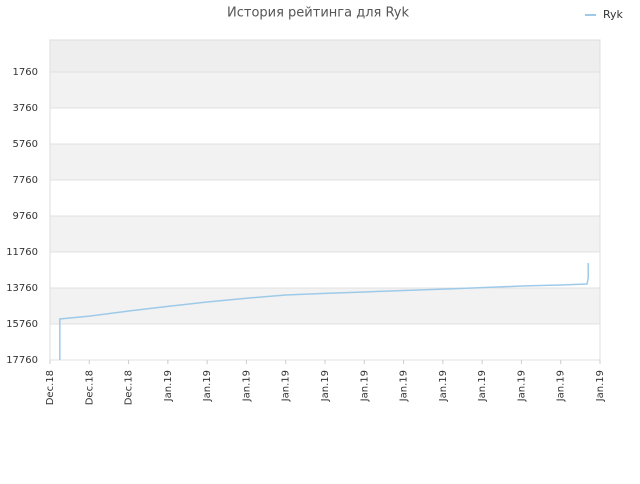 The width and height of the screenshot is (640, 484). What do you see at coordinates (22, 324) in the screenshot?
I see `y-tick-label: 15760` at bounding box center [22, 324].